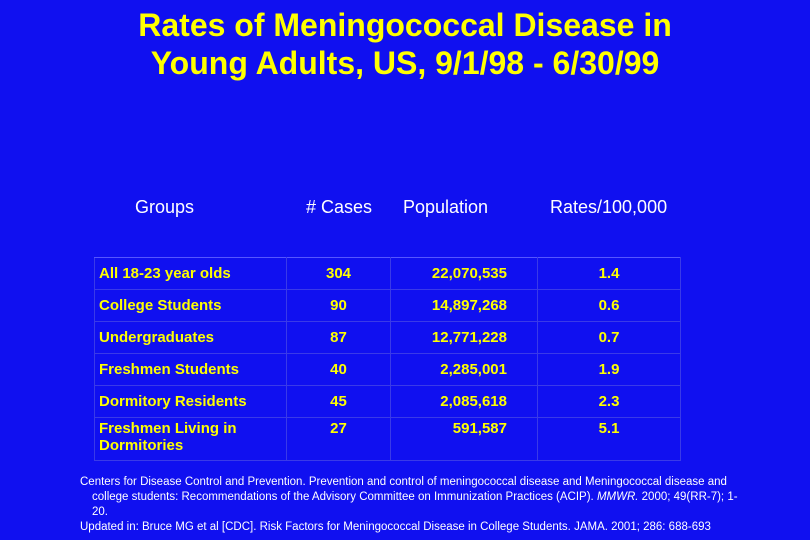 This screenshot has height=540, width=810. Describe the element at coordinates (338, 273) in the screenshot. I see `cell-cases: 304` at that location.